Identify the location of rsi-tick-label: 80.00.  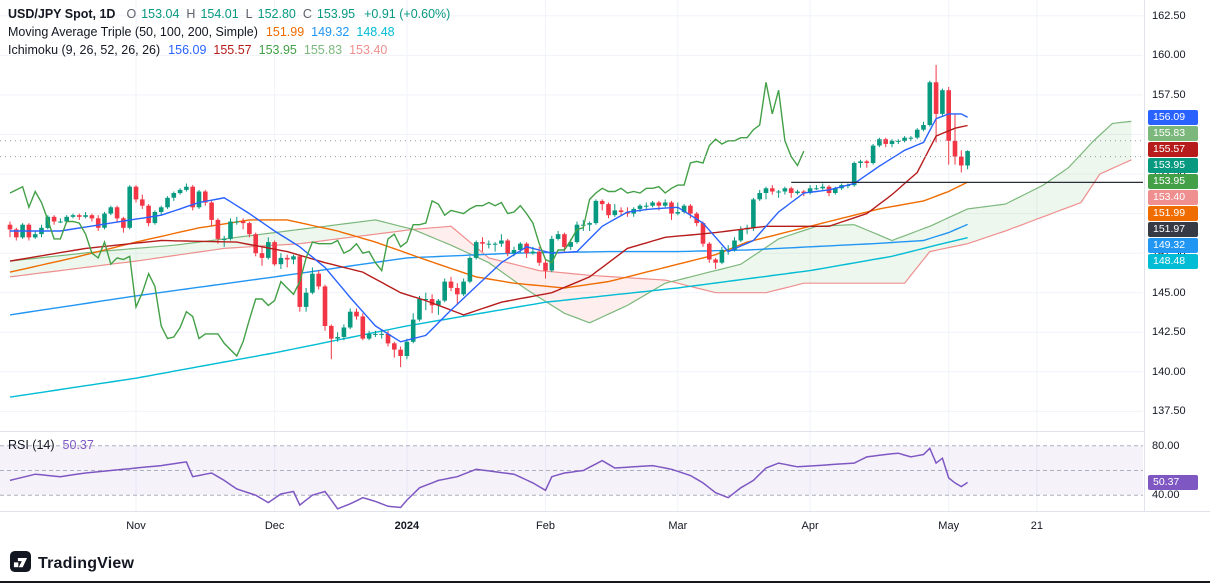
(1166, 445).